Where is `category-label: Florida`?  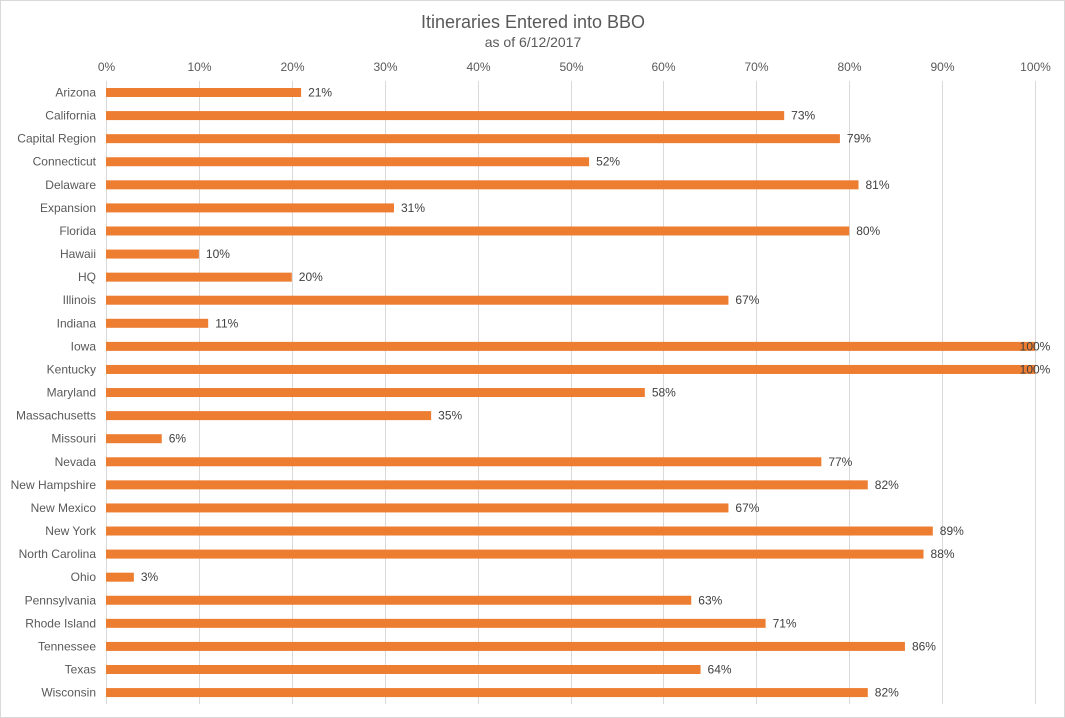
category-label: Florida is located at coordinates (77, 231).